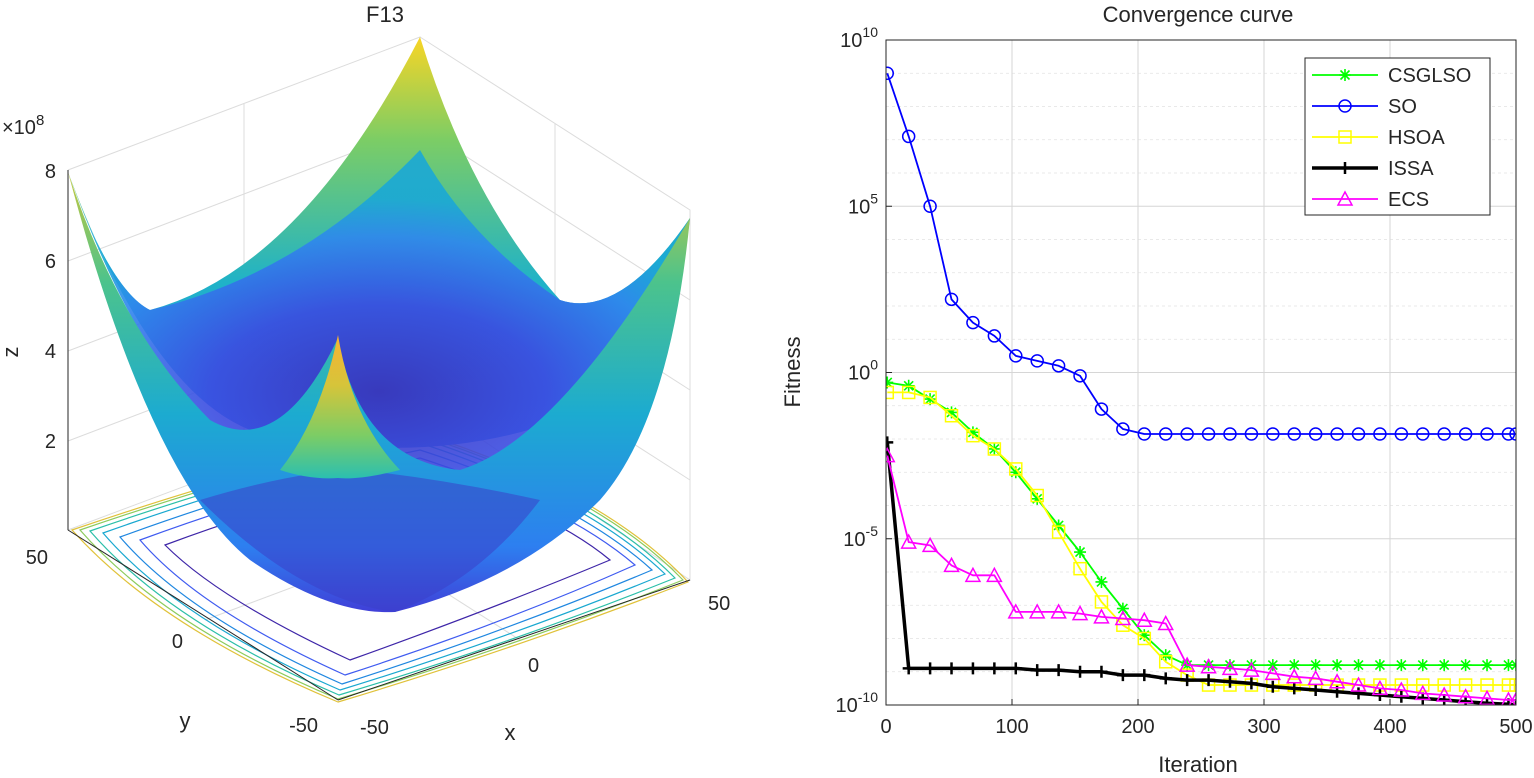 The image size is (1534, 778). What do you see at coordinates (1373, 169) in the screenshot?
I see `legend-entry-issa: ISSA` at bounding box center [1373, 169].